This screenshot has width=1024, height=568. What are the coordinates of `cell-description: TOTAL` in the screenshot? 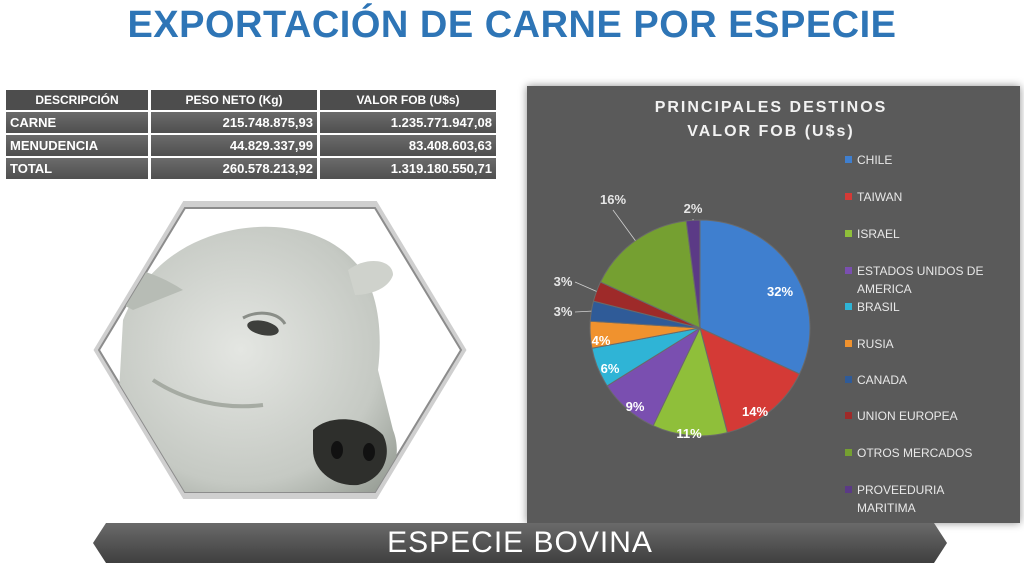 It's located at (77, 168).